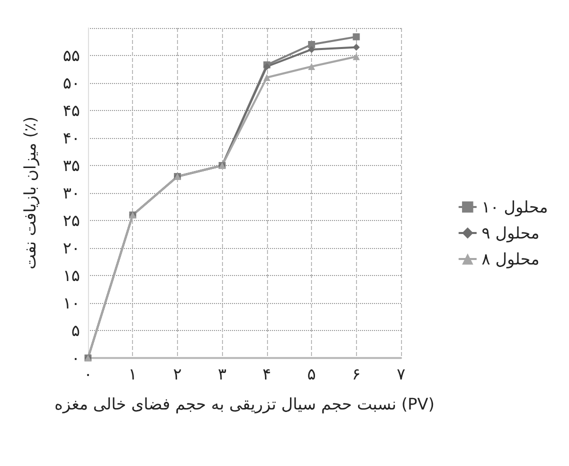 Image resolution: width=569 pixels, height=466 pixels. I want to click on y-tick-label: ۰, so click(75, 358).